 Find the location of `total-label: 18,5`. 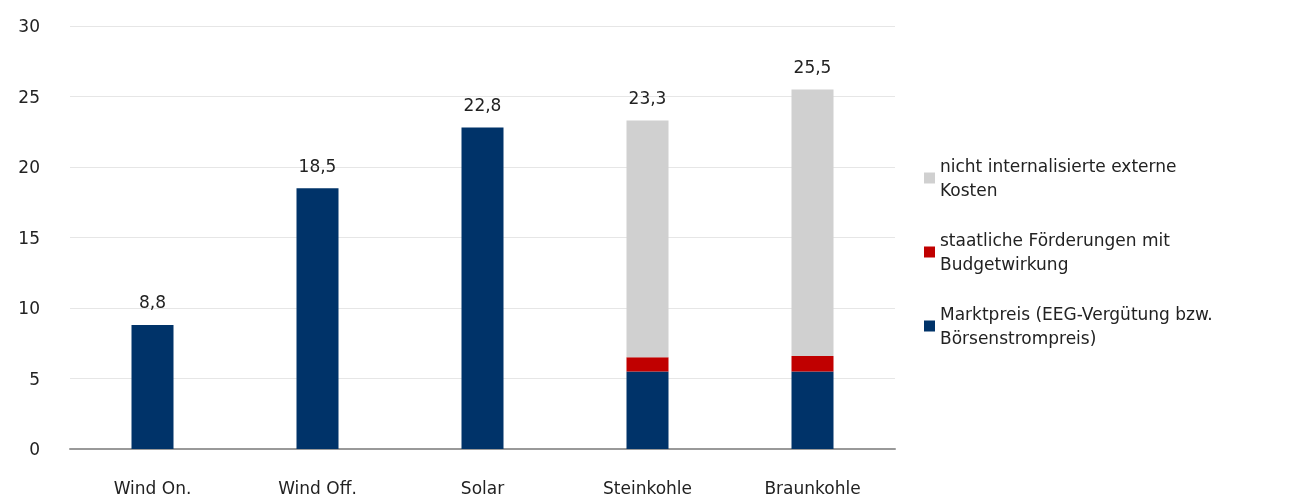

total-label: 18,5 is located at coordinates (317, 165).